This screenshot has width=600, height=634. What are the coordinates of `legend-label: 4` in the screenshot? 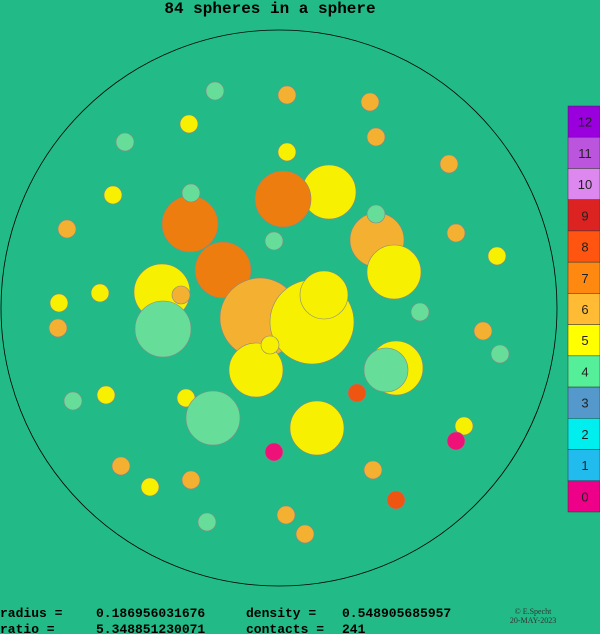 It's located at (584, 371).